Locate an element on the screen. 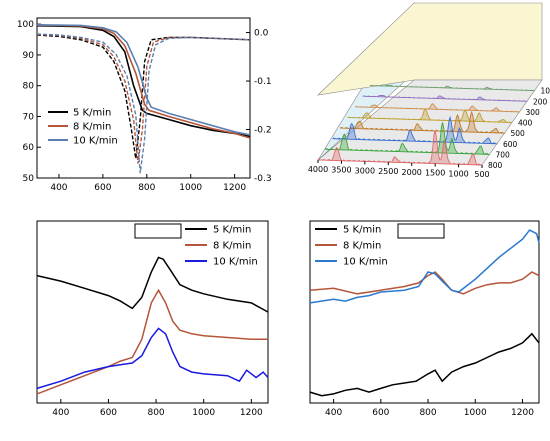  panel-a-plot-frame is located at coordinates (143, 98).